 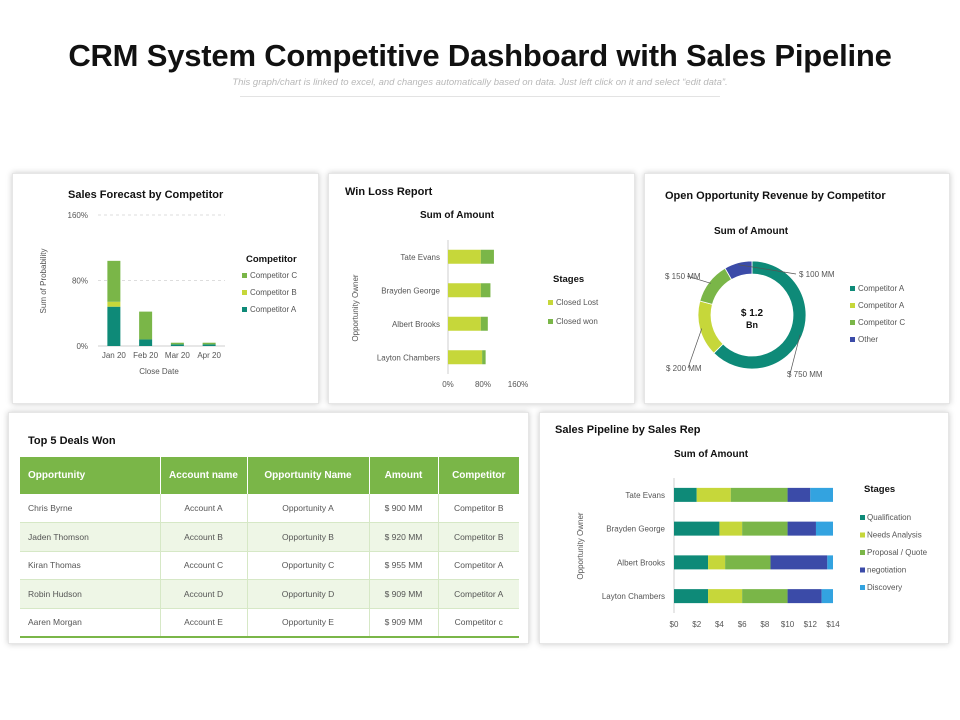 What do you see at coordinates (478, 475) in the screenshot?
I see `column-header: Competitor` at bounding box center [478, 475].